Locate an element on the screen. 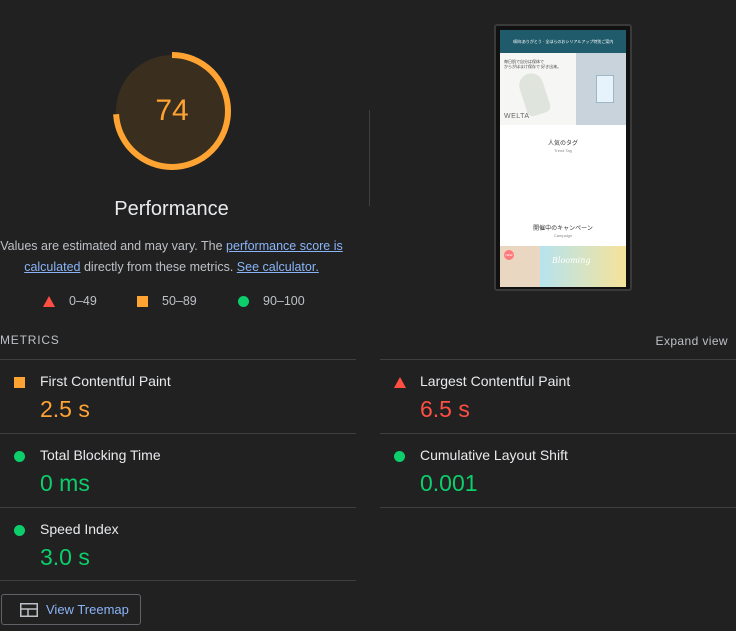 The height and width of the screenshot is (631, 736). metric-value: 2.5 s is located at coordinates (65, 409).